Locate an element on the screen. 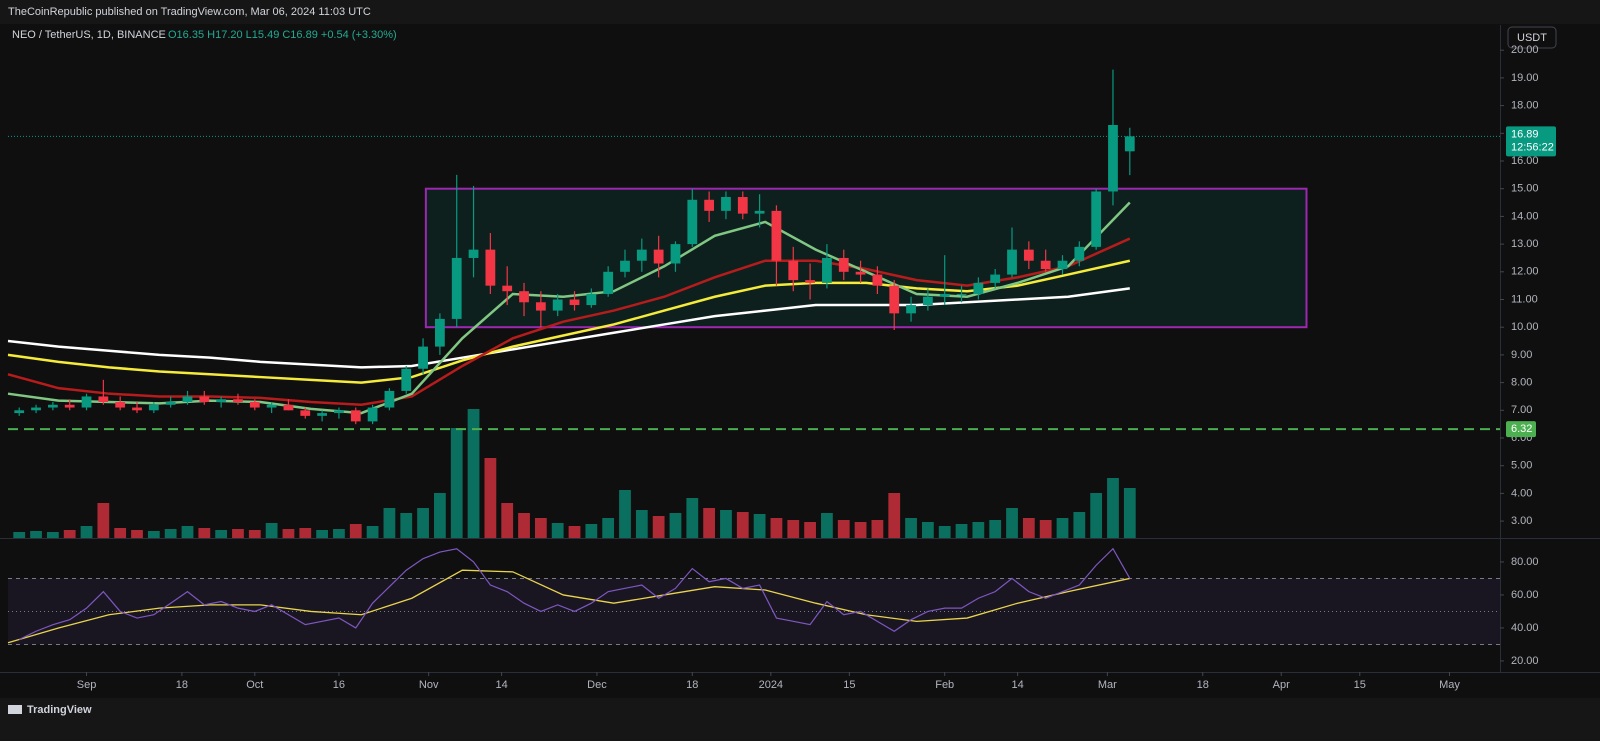  countdown: 12:56:22 is located at coordinates (1532, 147).